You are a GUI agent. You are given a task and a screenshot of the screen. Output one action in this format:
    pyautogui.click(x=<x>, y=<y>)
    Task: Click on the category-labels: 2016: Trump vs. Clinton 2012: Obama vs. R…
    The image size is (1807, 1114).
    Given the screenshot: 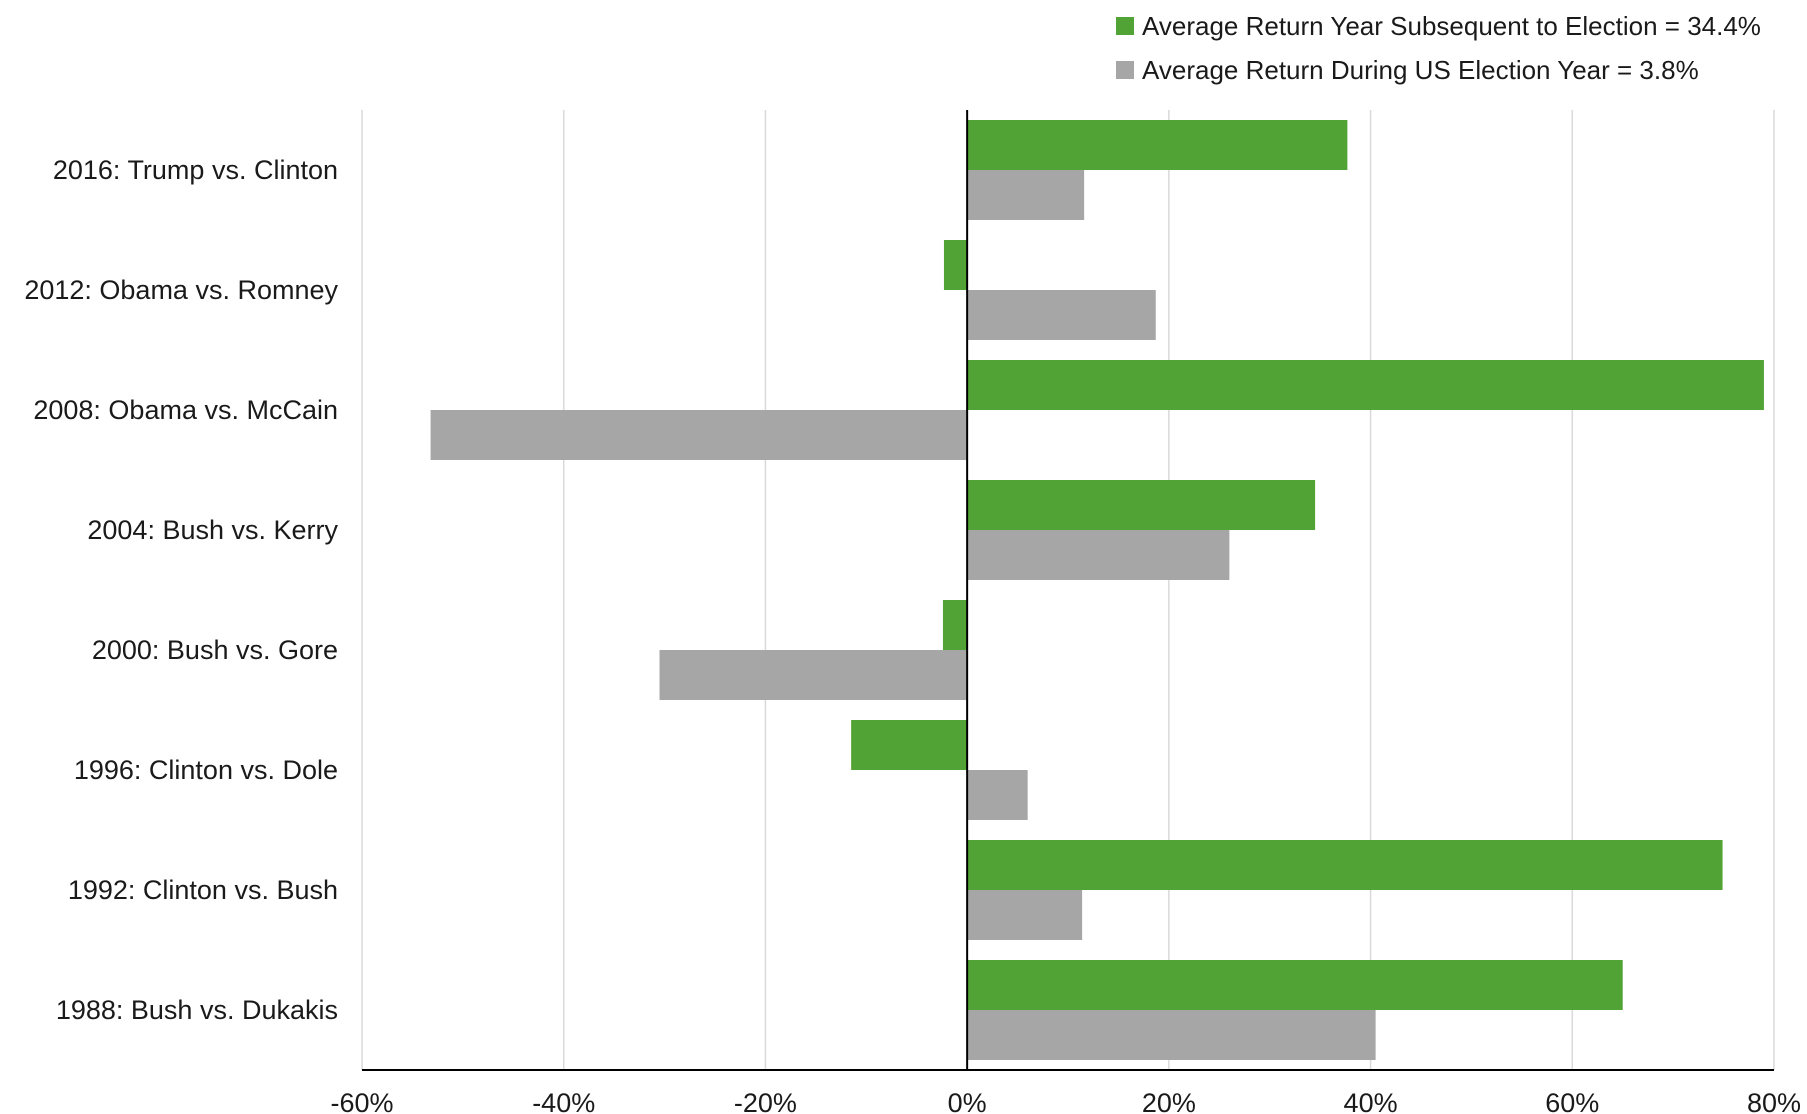 What is the action you would take?
    pyautogui.click(x=181, y=590)
    